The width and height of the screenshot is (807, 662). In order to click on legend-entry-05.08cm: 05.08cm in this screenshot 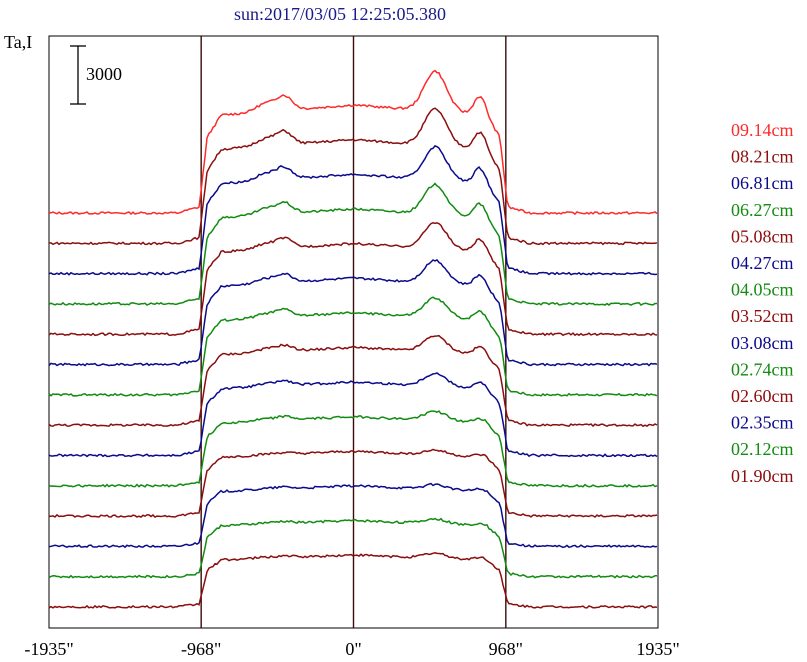, I will do `click(762, 236)`.